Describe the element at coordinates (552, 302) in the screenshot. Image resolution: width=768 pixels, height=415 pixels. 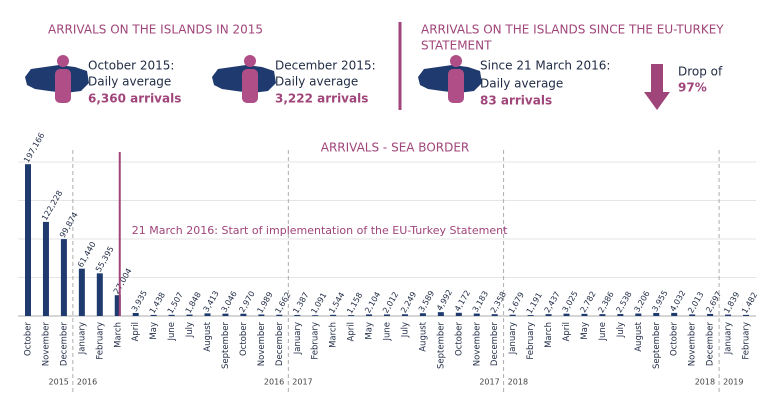
I see `value-label: 2,437` at that location.